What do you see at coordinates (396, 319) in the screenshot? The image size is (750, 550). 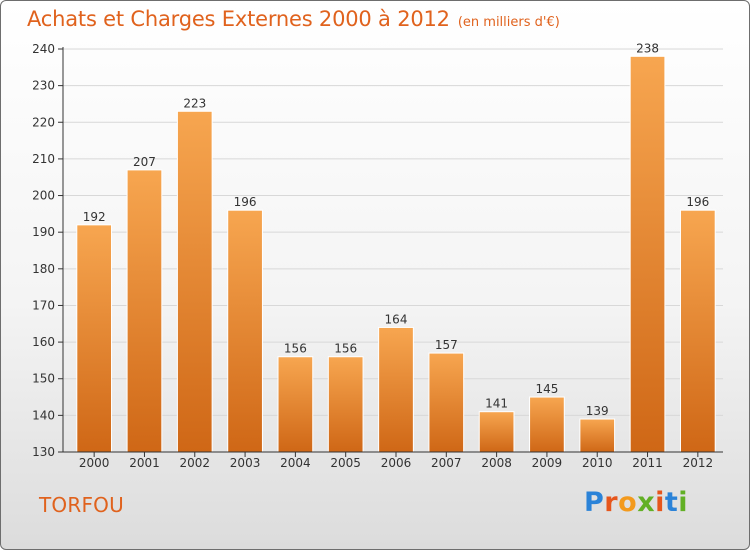 I see `data-label: 164` at bounding box center [396, 319].